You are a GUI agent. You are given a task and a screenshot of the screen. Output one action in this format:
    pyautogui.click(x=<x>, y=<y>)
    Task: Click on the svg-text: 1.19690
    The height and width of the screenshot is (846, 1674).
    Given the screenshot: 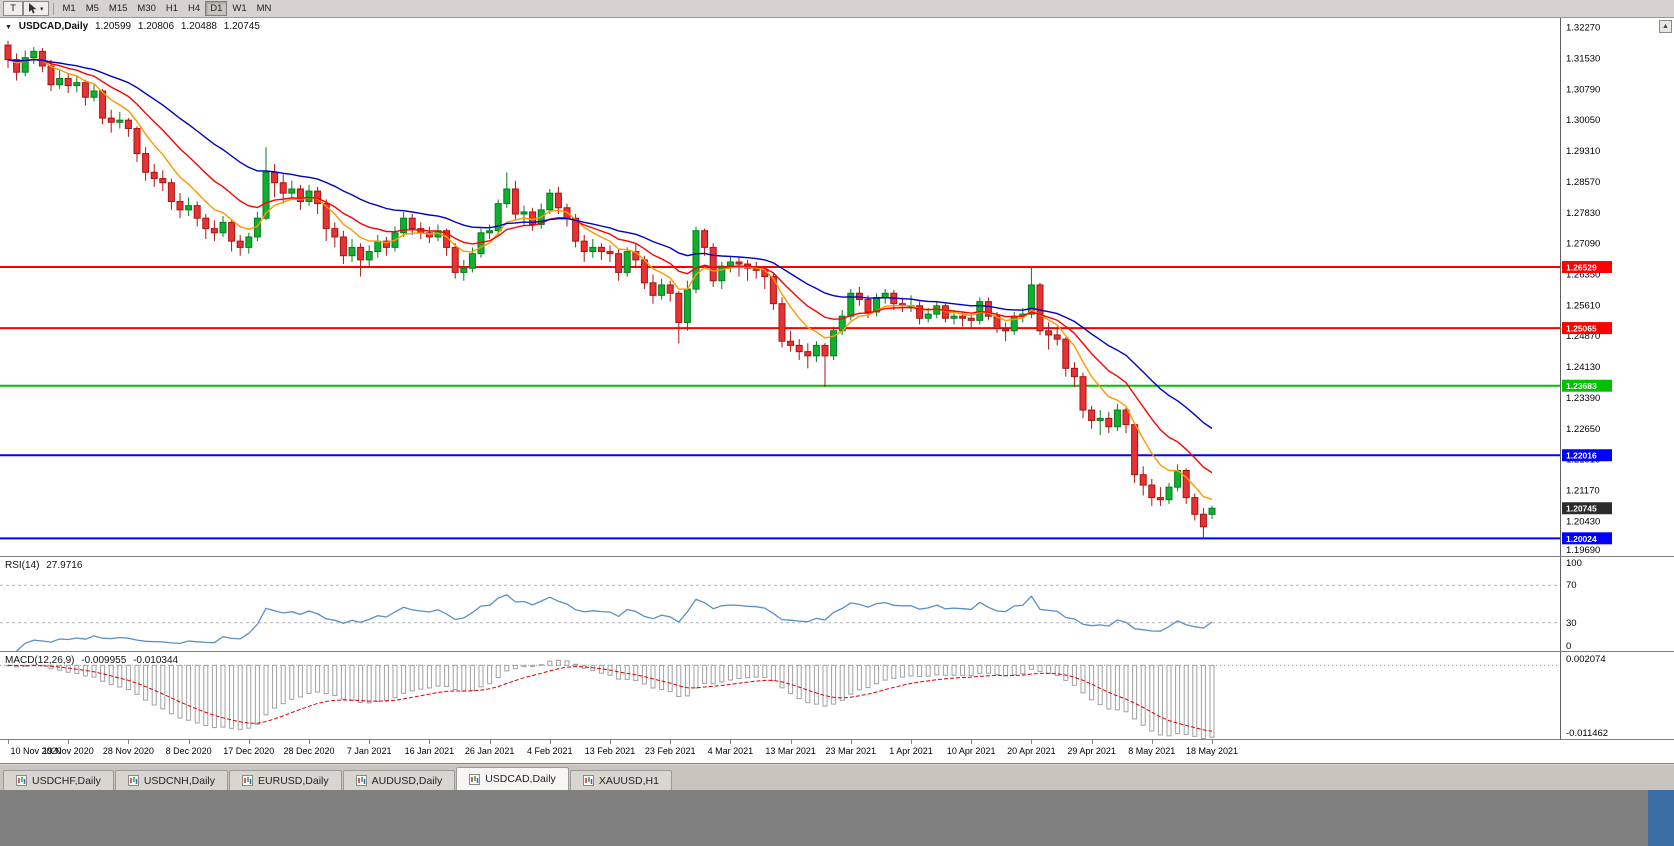 What is the action you would take?
    pyautogui.click(x=1583, y=550)
    